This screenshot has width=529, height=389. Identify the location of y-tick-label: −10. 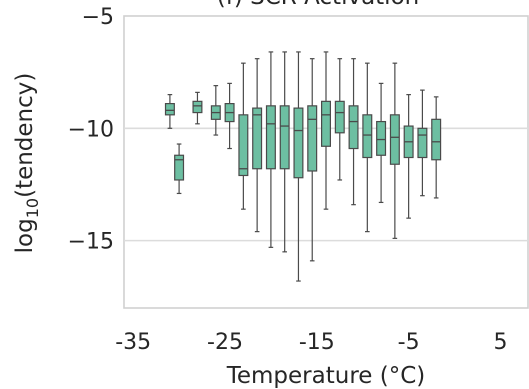
(91, 129).